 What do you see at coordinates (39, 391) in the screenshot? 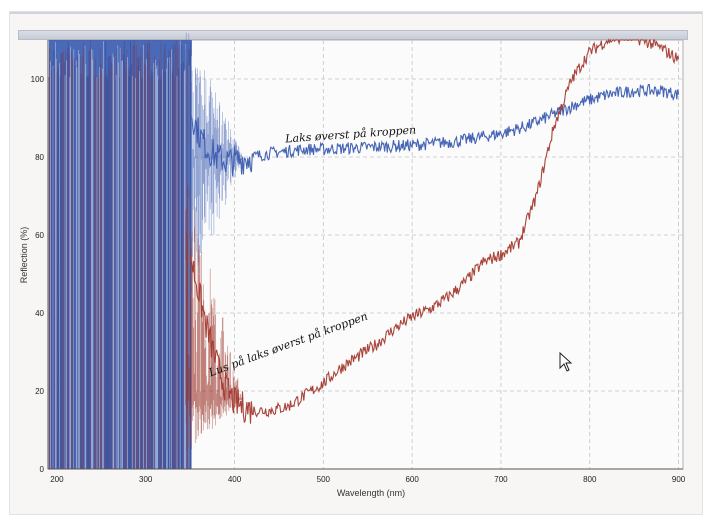
I see `y-tick-label: 20` at bounding box center [39, 391].